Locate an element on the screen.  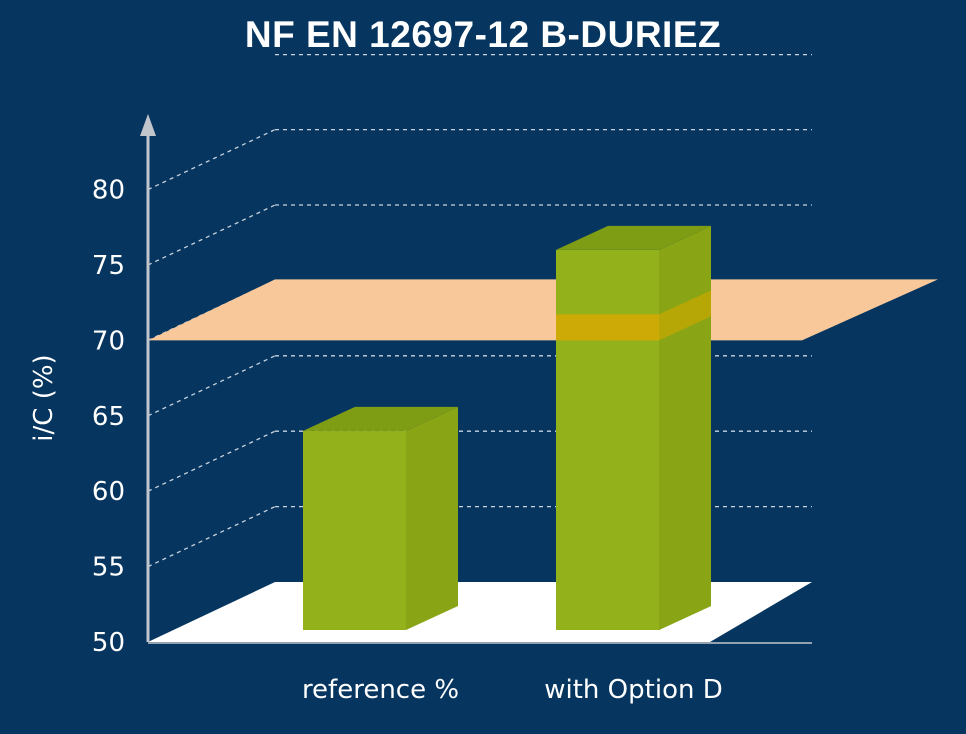
y-axis-arrow is located at coordinates (148, 125).